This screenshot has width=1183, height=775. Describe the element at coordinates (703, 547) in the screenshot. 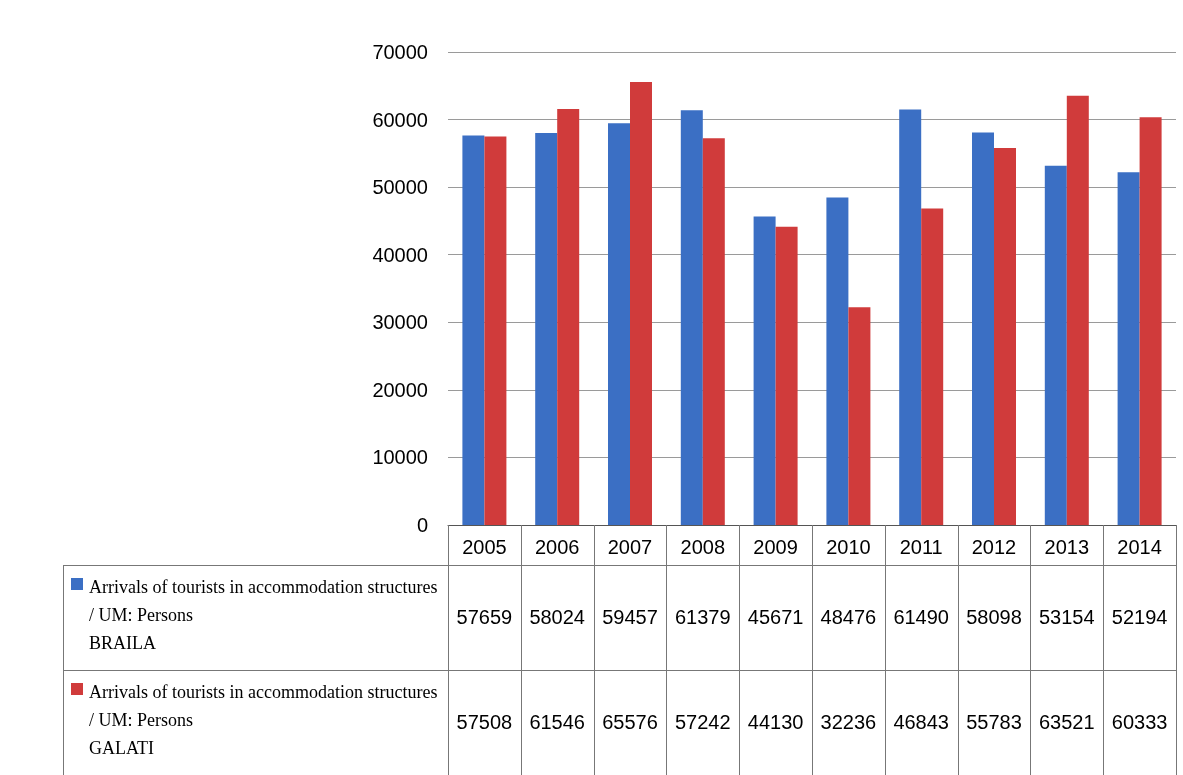

I see `x-tick-label: 2008` at that location.